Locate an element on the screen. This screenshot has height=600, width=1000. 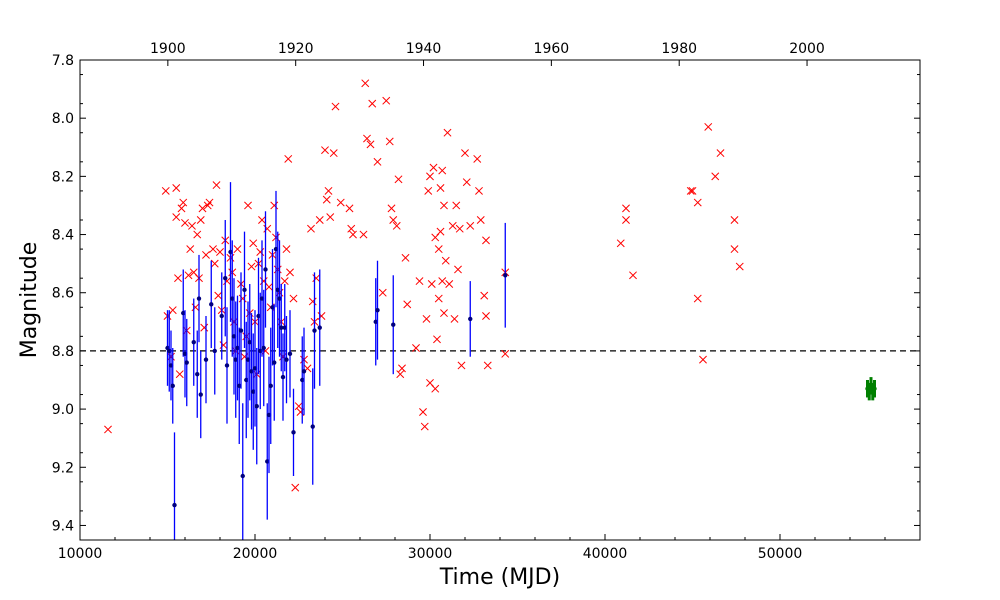
top-tick-label: 1940 is located at coordinates (424, 49).